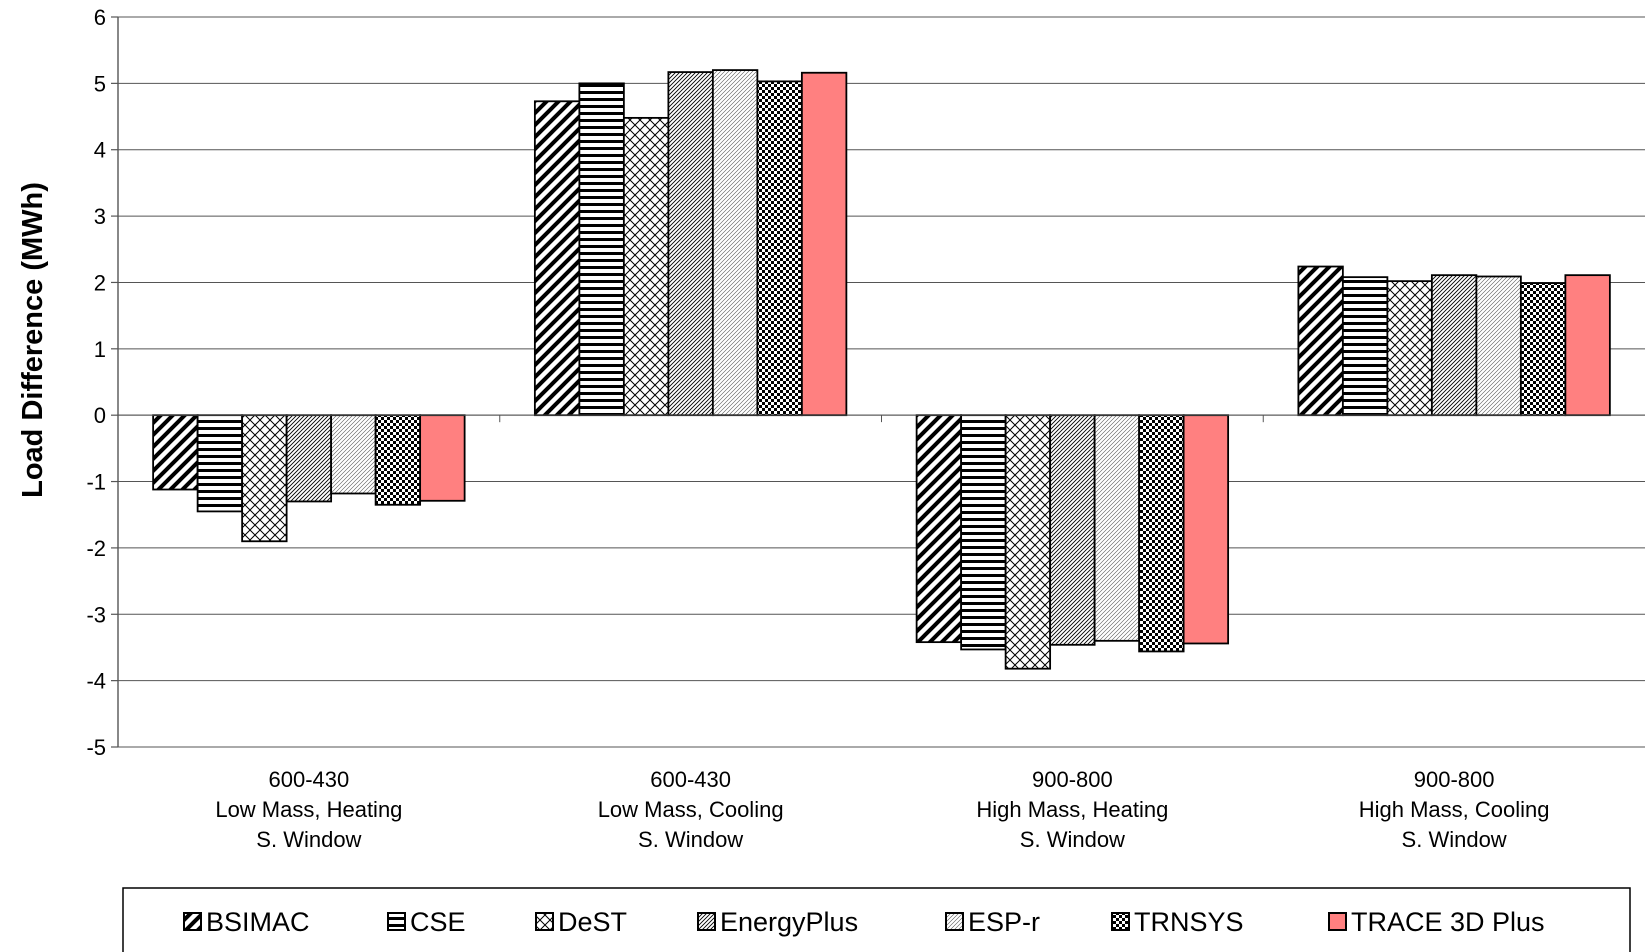 This screenshot has width=1645, height=952. I want to click on category-label: High Mass, Heating, so click(1072, 809).